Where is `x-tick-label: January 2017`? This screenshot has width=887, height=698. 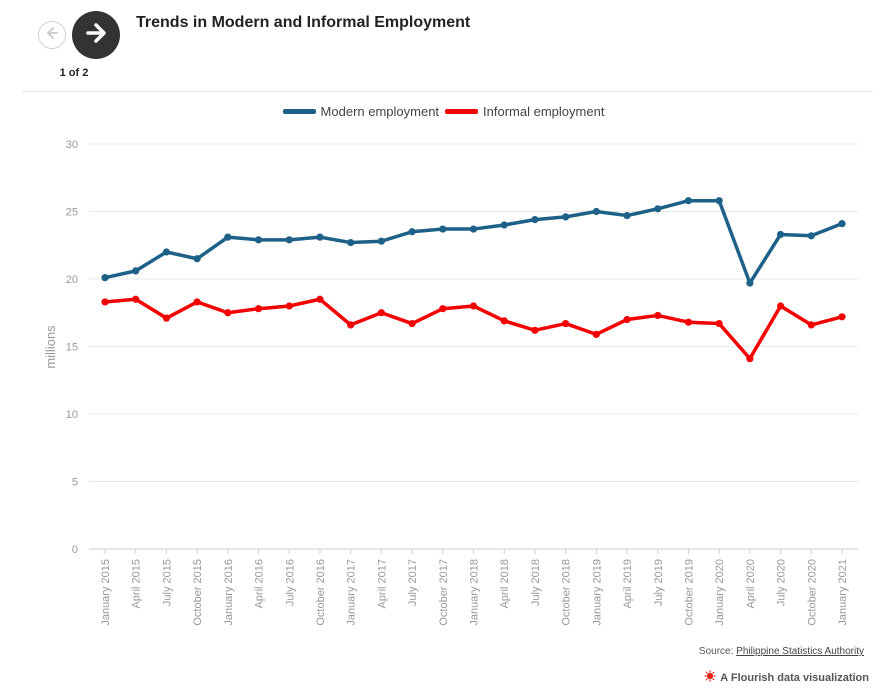 x-tick-label: January 2017 is located at coordinates (352, 592).